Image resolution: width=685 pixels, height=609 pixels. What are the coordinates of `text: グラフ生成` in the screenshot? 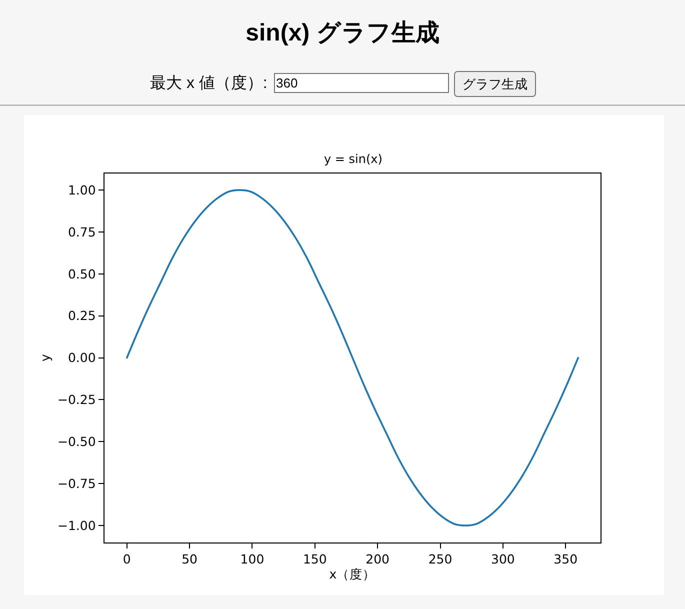 It's located at (495, 84).